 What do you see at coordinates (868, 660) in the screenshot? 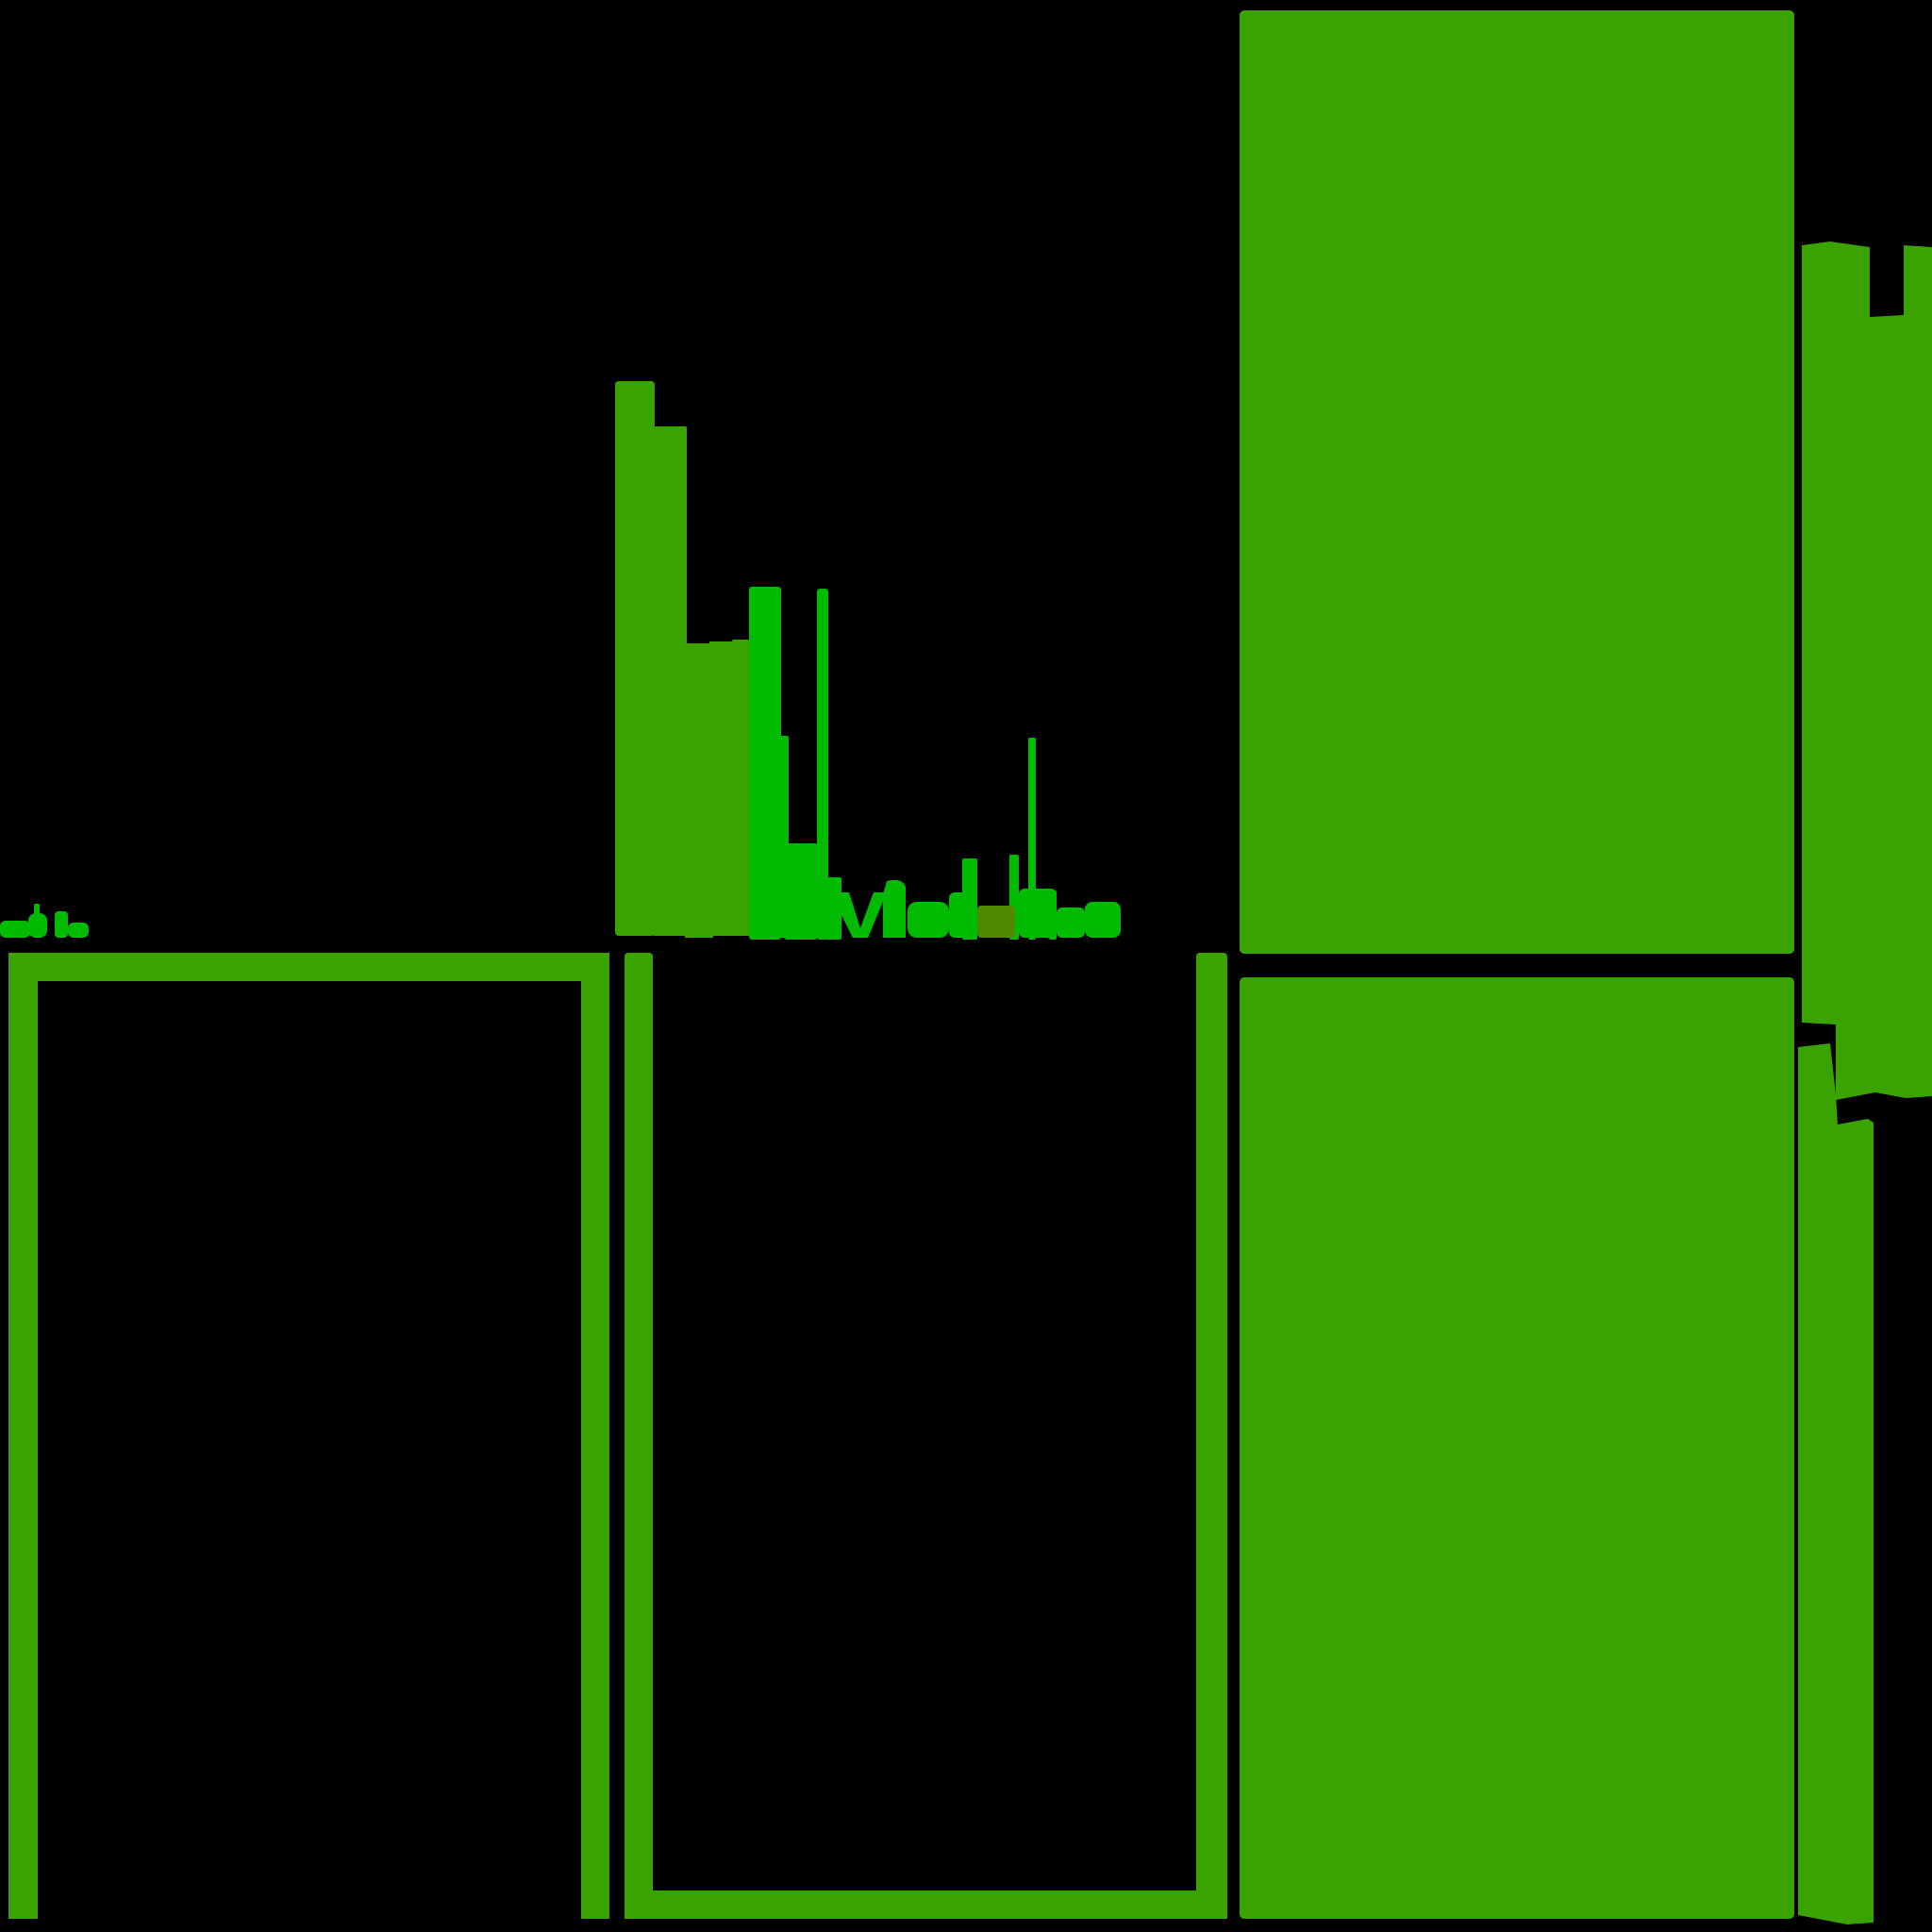
I see `bar-skyline` at bounding box center [868, 660].